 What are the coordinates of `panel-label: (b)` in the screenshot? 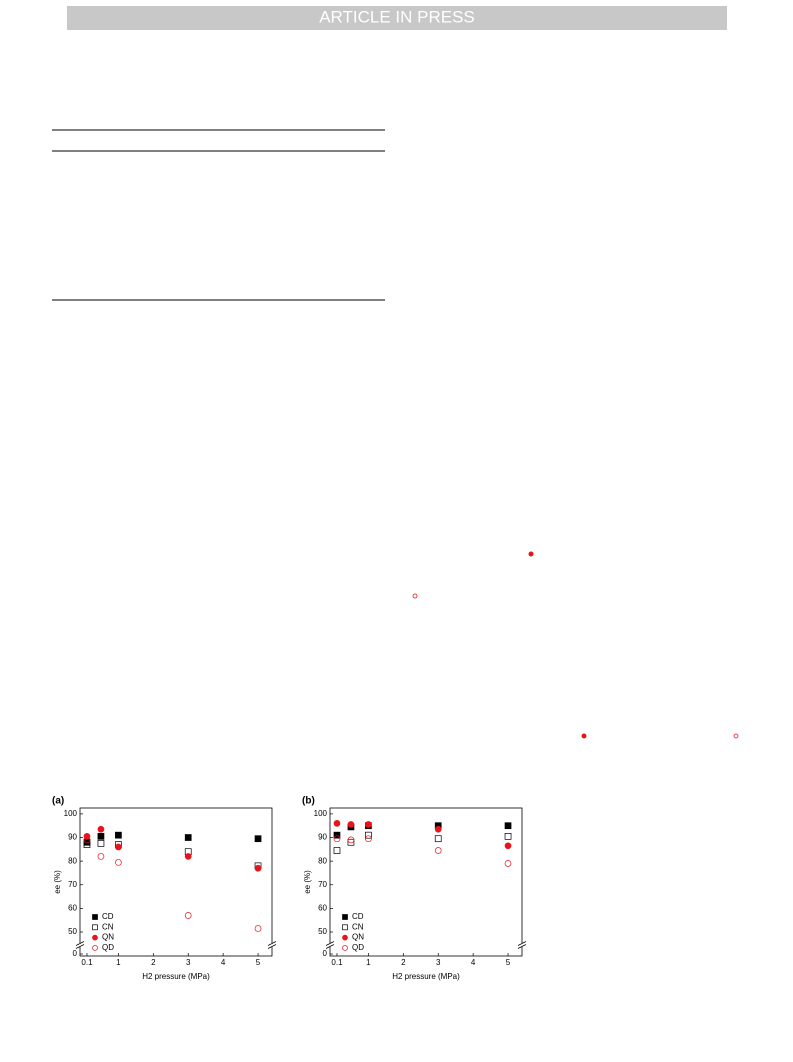 It's located at (308, 801).